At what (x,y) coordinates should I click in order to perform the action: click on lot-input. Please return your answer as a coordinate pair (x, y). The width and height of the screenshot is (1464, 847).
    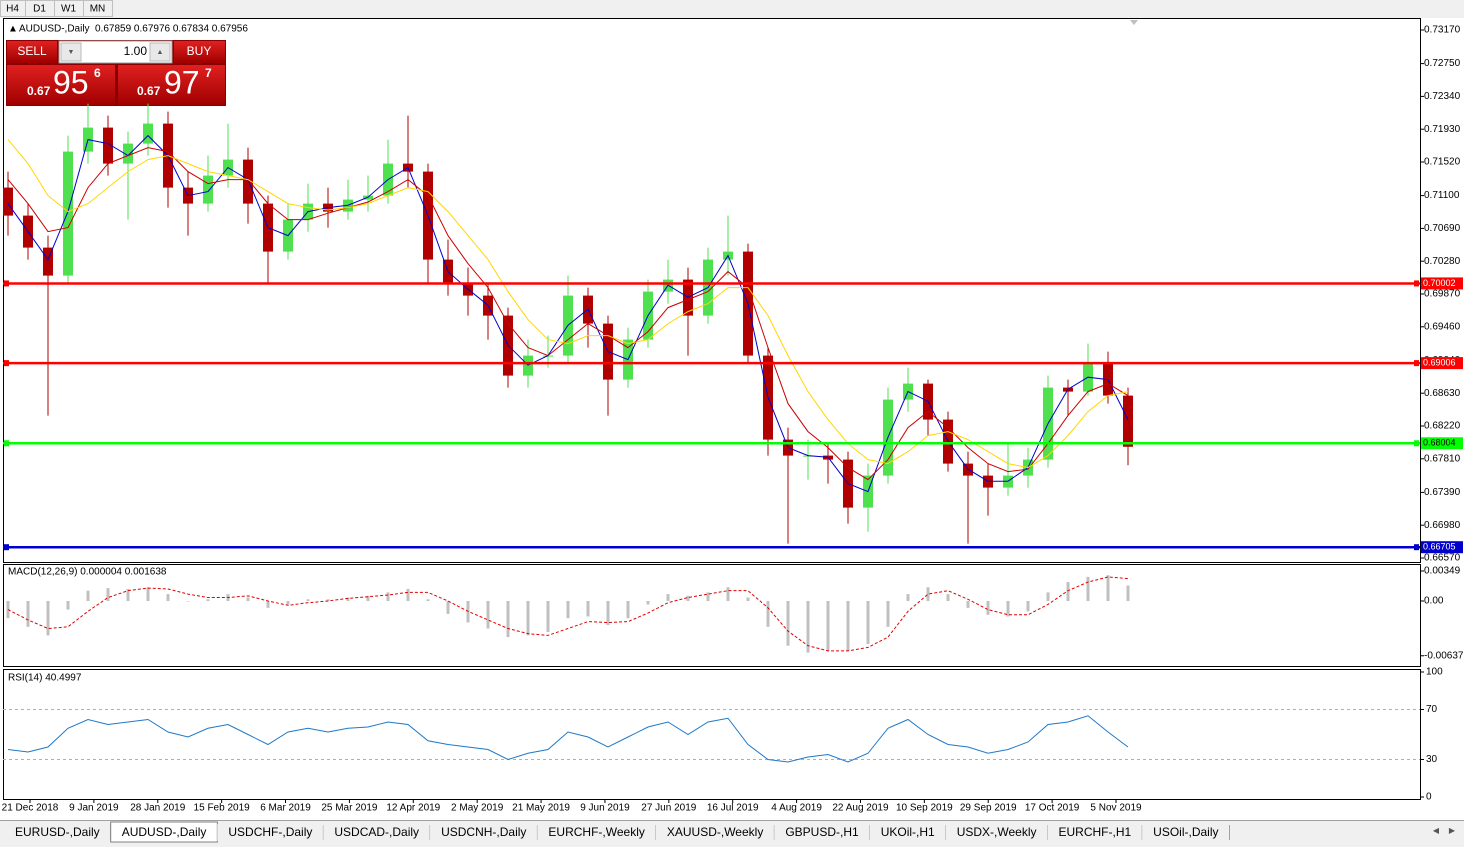
    Looking at the image, I should click on (115, 52).